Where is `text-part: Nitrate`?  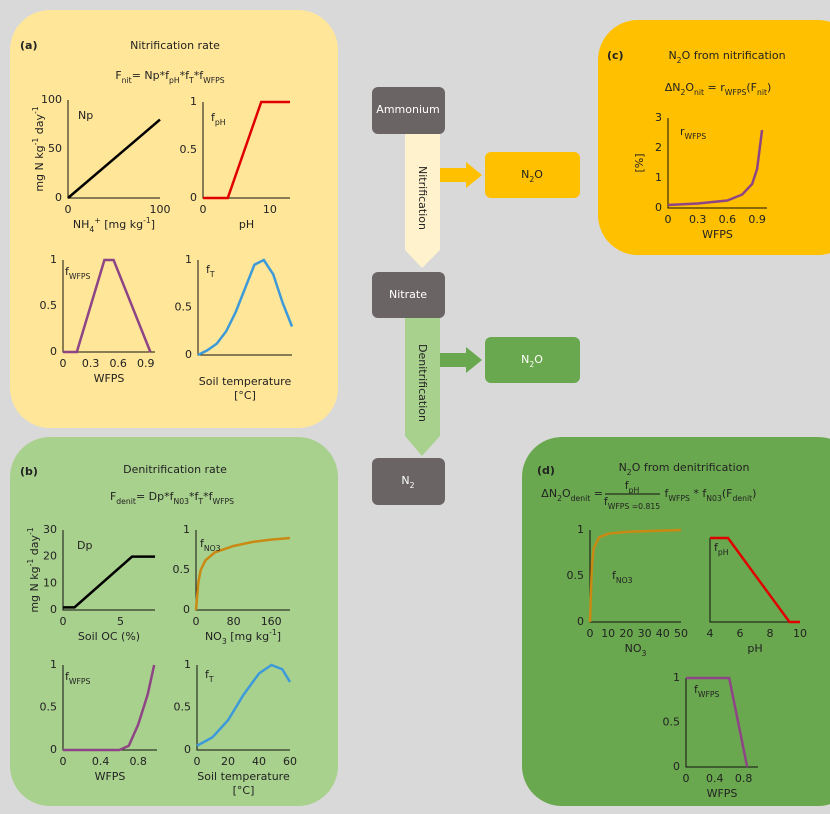
text-part: Nitrate is located at coordinates (408, 294).